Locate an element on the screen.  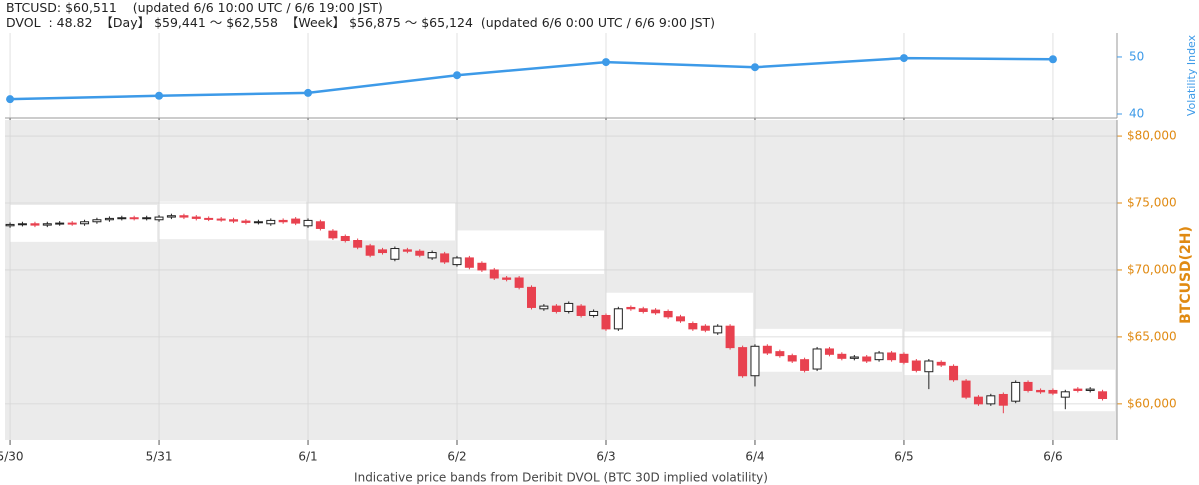
x-tick-label: 6/5 is located at coordinates (903, 457).